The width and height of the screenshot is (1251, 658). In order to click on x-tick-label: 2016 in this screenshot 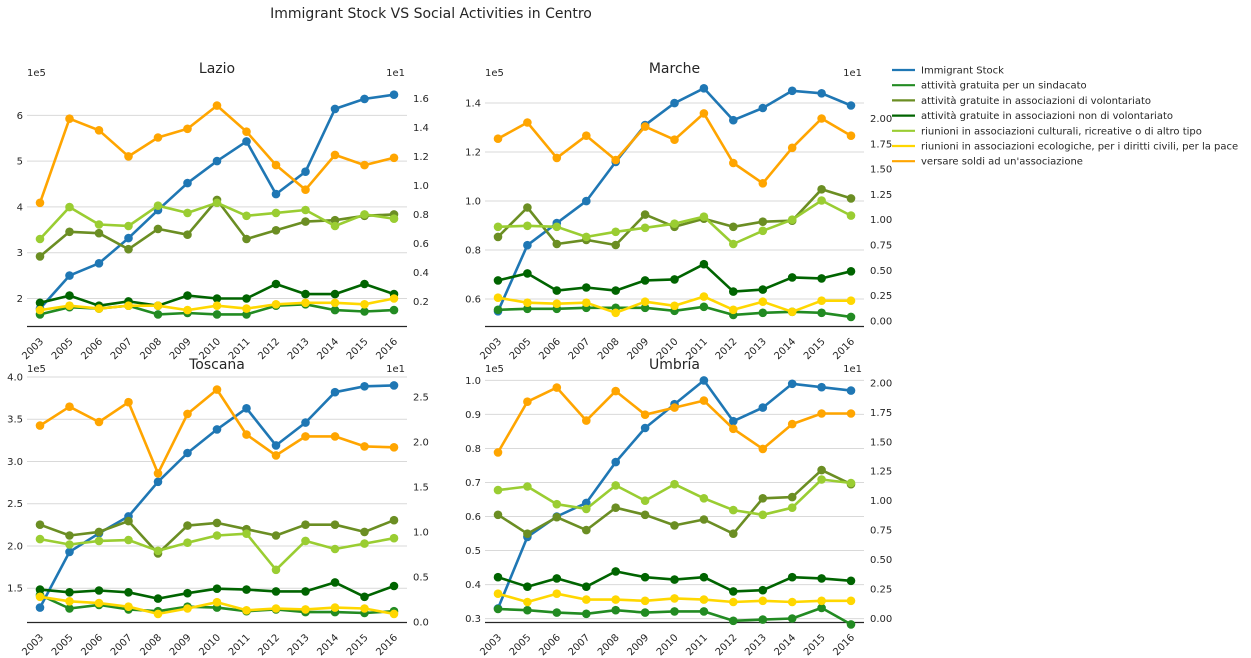, I will do `click(844, 349)`.